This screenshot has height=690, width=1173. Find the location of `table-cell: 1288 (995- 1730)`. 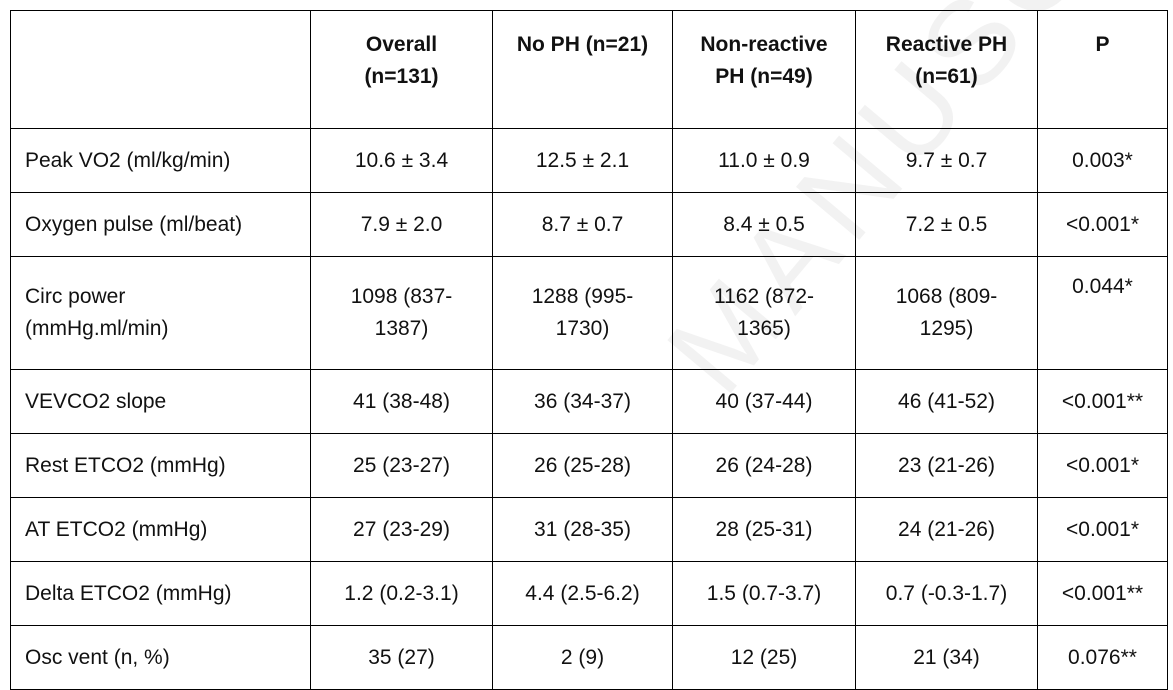

table-cell: 1288 (995- 1730) is located at coordinates (582, 313).